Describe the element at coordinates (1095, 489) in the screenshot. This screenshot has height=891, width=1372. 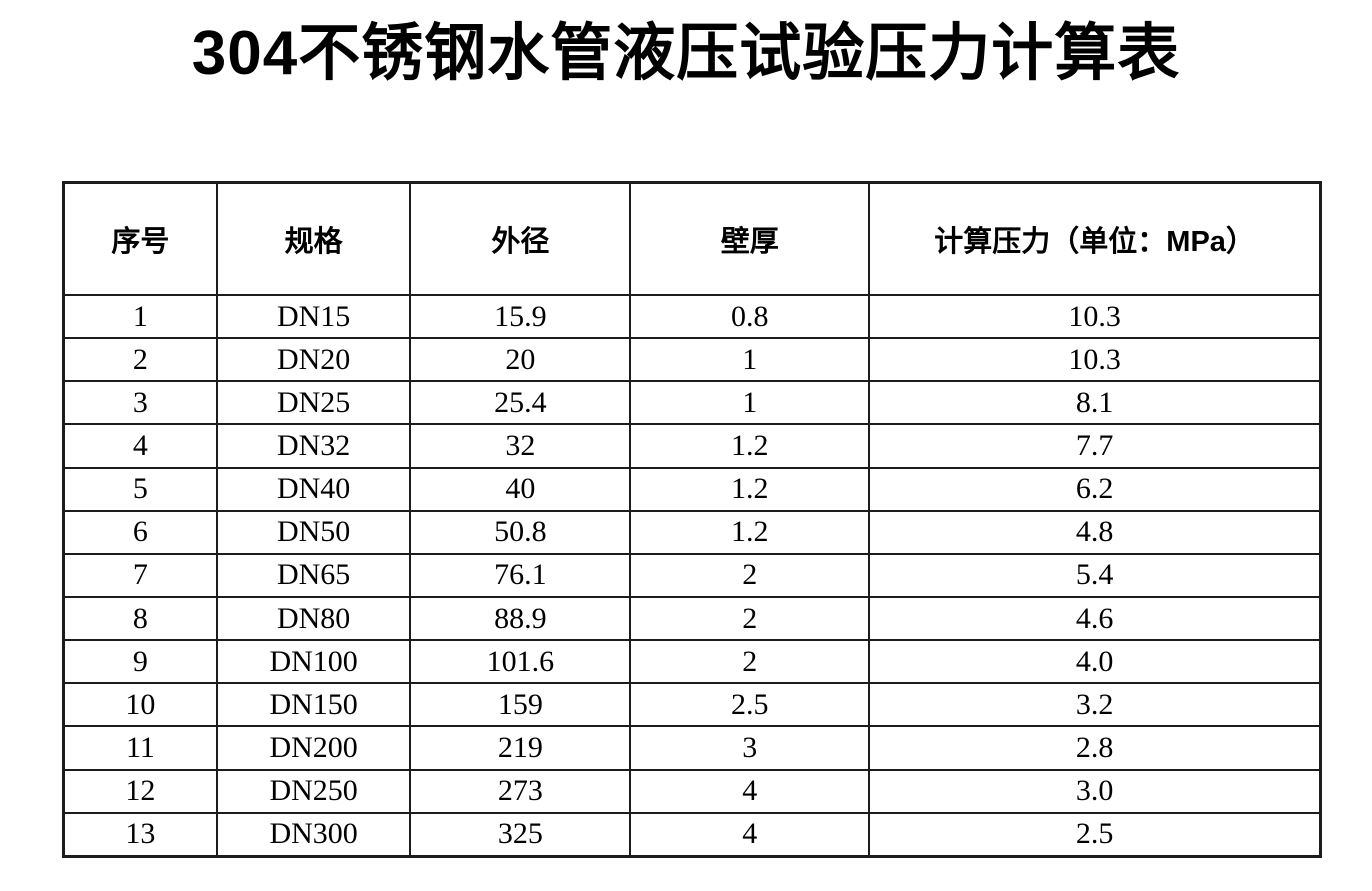
I see `table-cell: 6.2` at that location.